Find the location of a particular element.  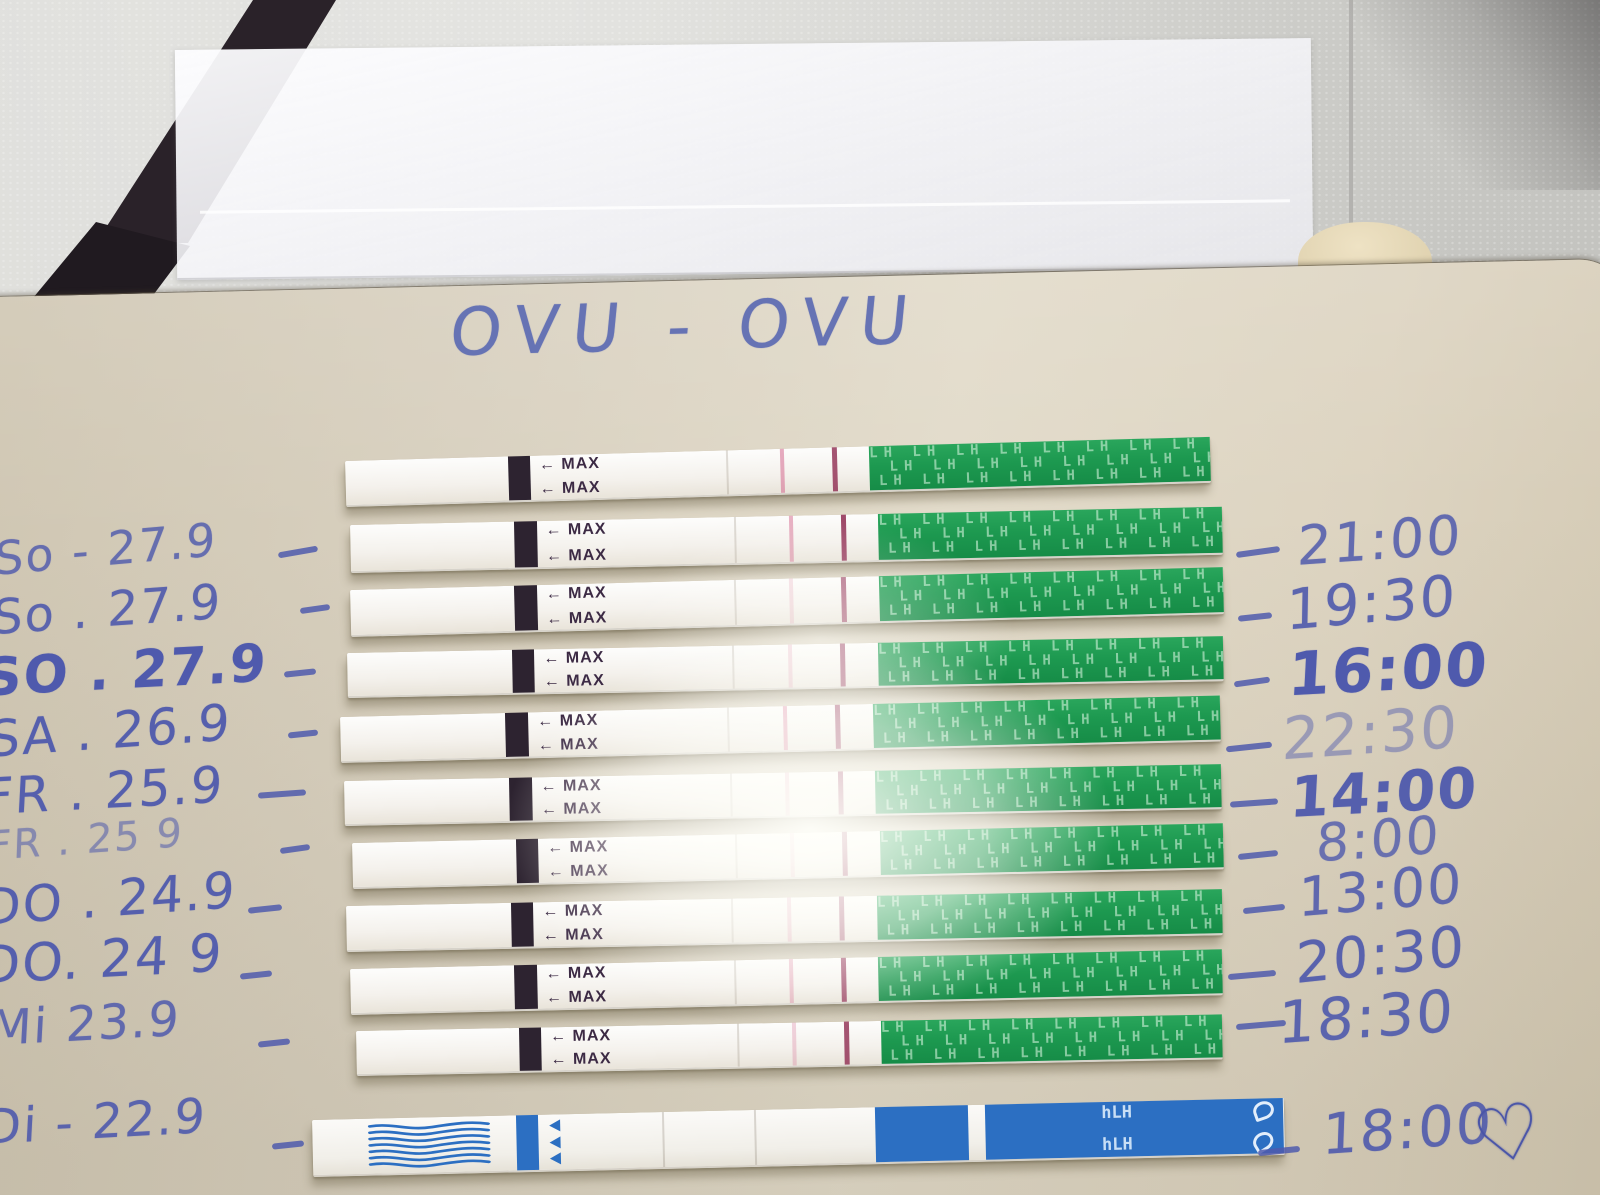

blue-bar is located at coordinates (528, 1142).